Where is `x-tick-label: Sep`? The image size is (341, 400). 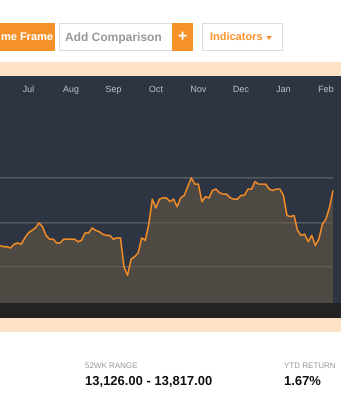
x-tick-label: Sep is located at coordinates (113, 89).